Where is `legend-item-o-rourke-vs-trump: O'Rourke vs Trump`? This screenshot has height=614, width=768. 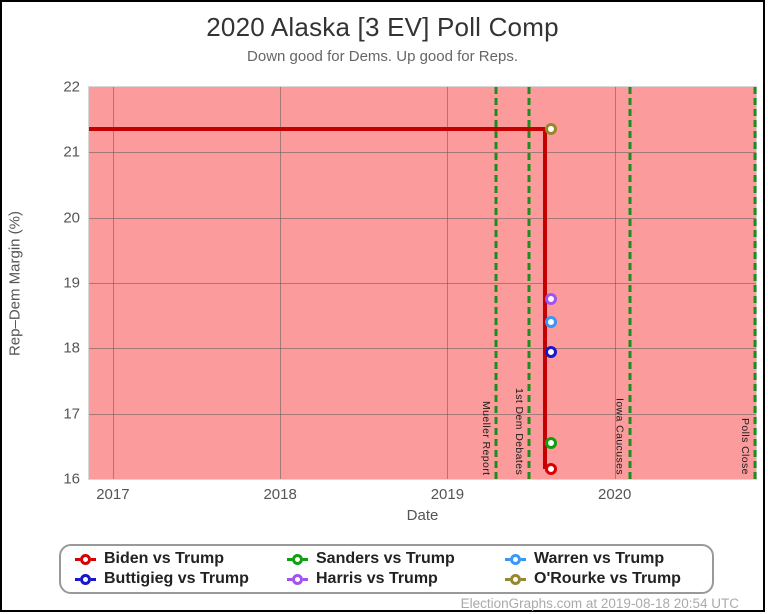 legend-item-o-rourke-vs-trump: O'Rourke vs Trump is located at coordinates (617, 579).